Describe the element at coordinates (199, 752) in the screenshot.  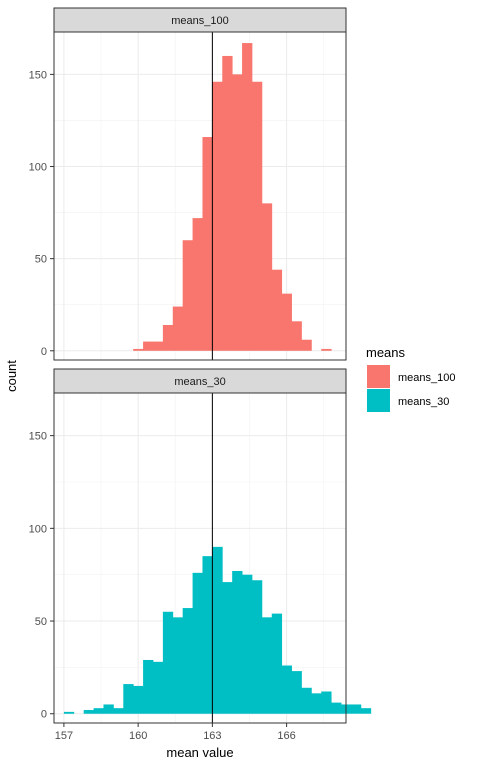
I see `x-axis-title: mean value` at that location.